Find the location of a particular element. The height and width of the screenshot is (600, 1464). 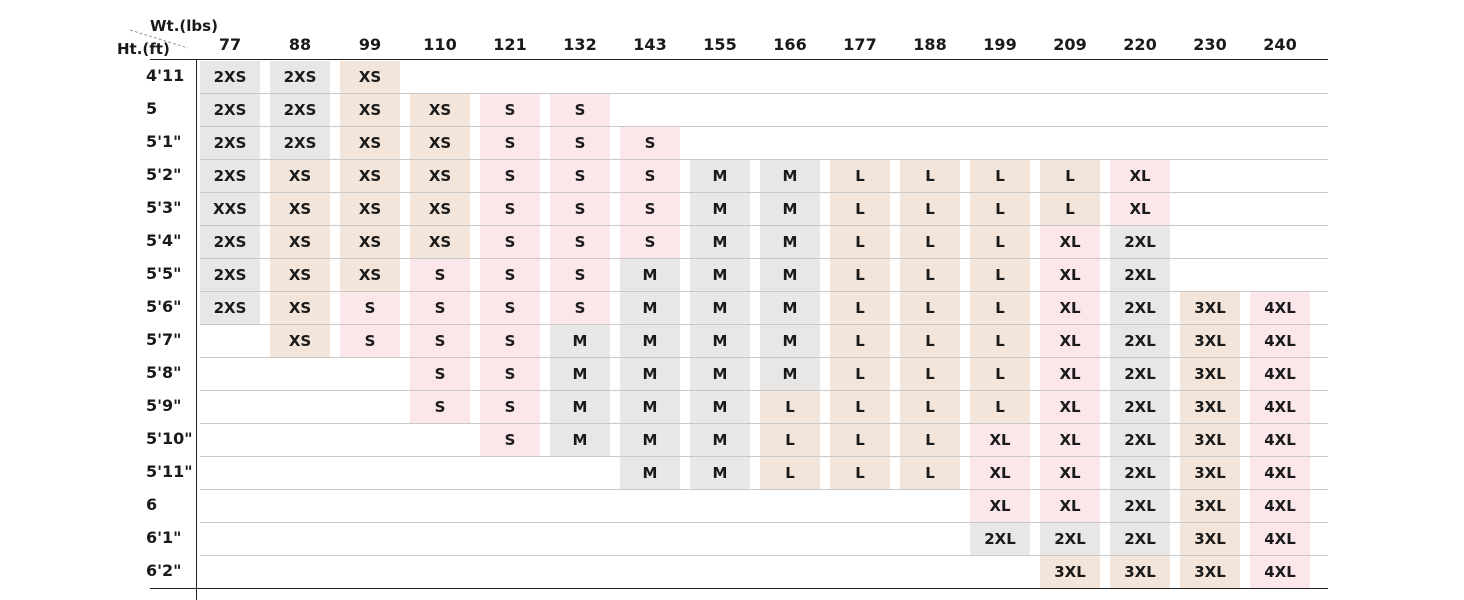

column-header: 188 is located at coordinates (930, 44).